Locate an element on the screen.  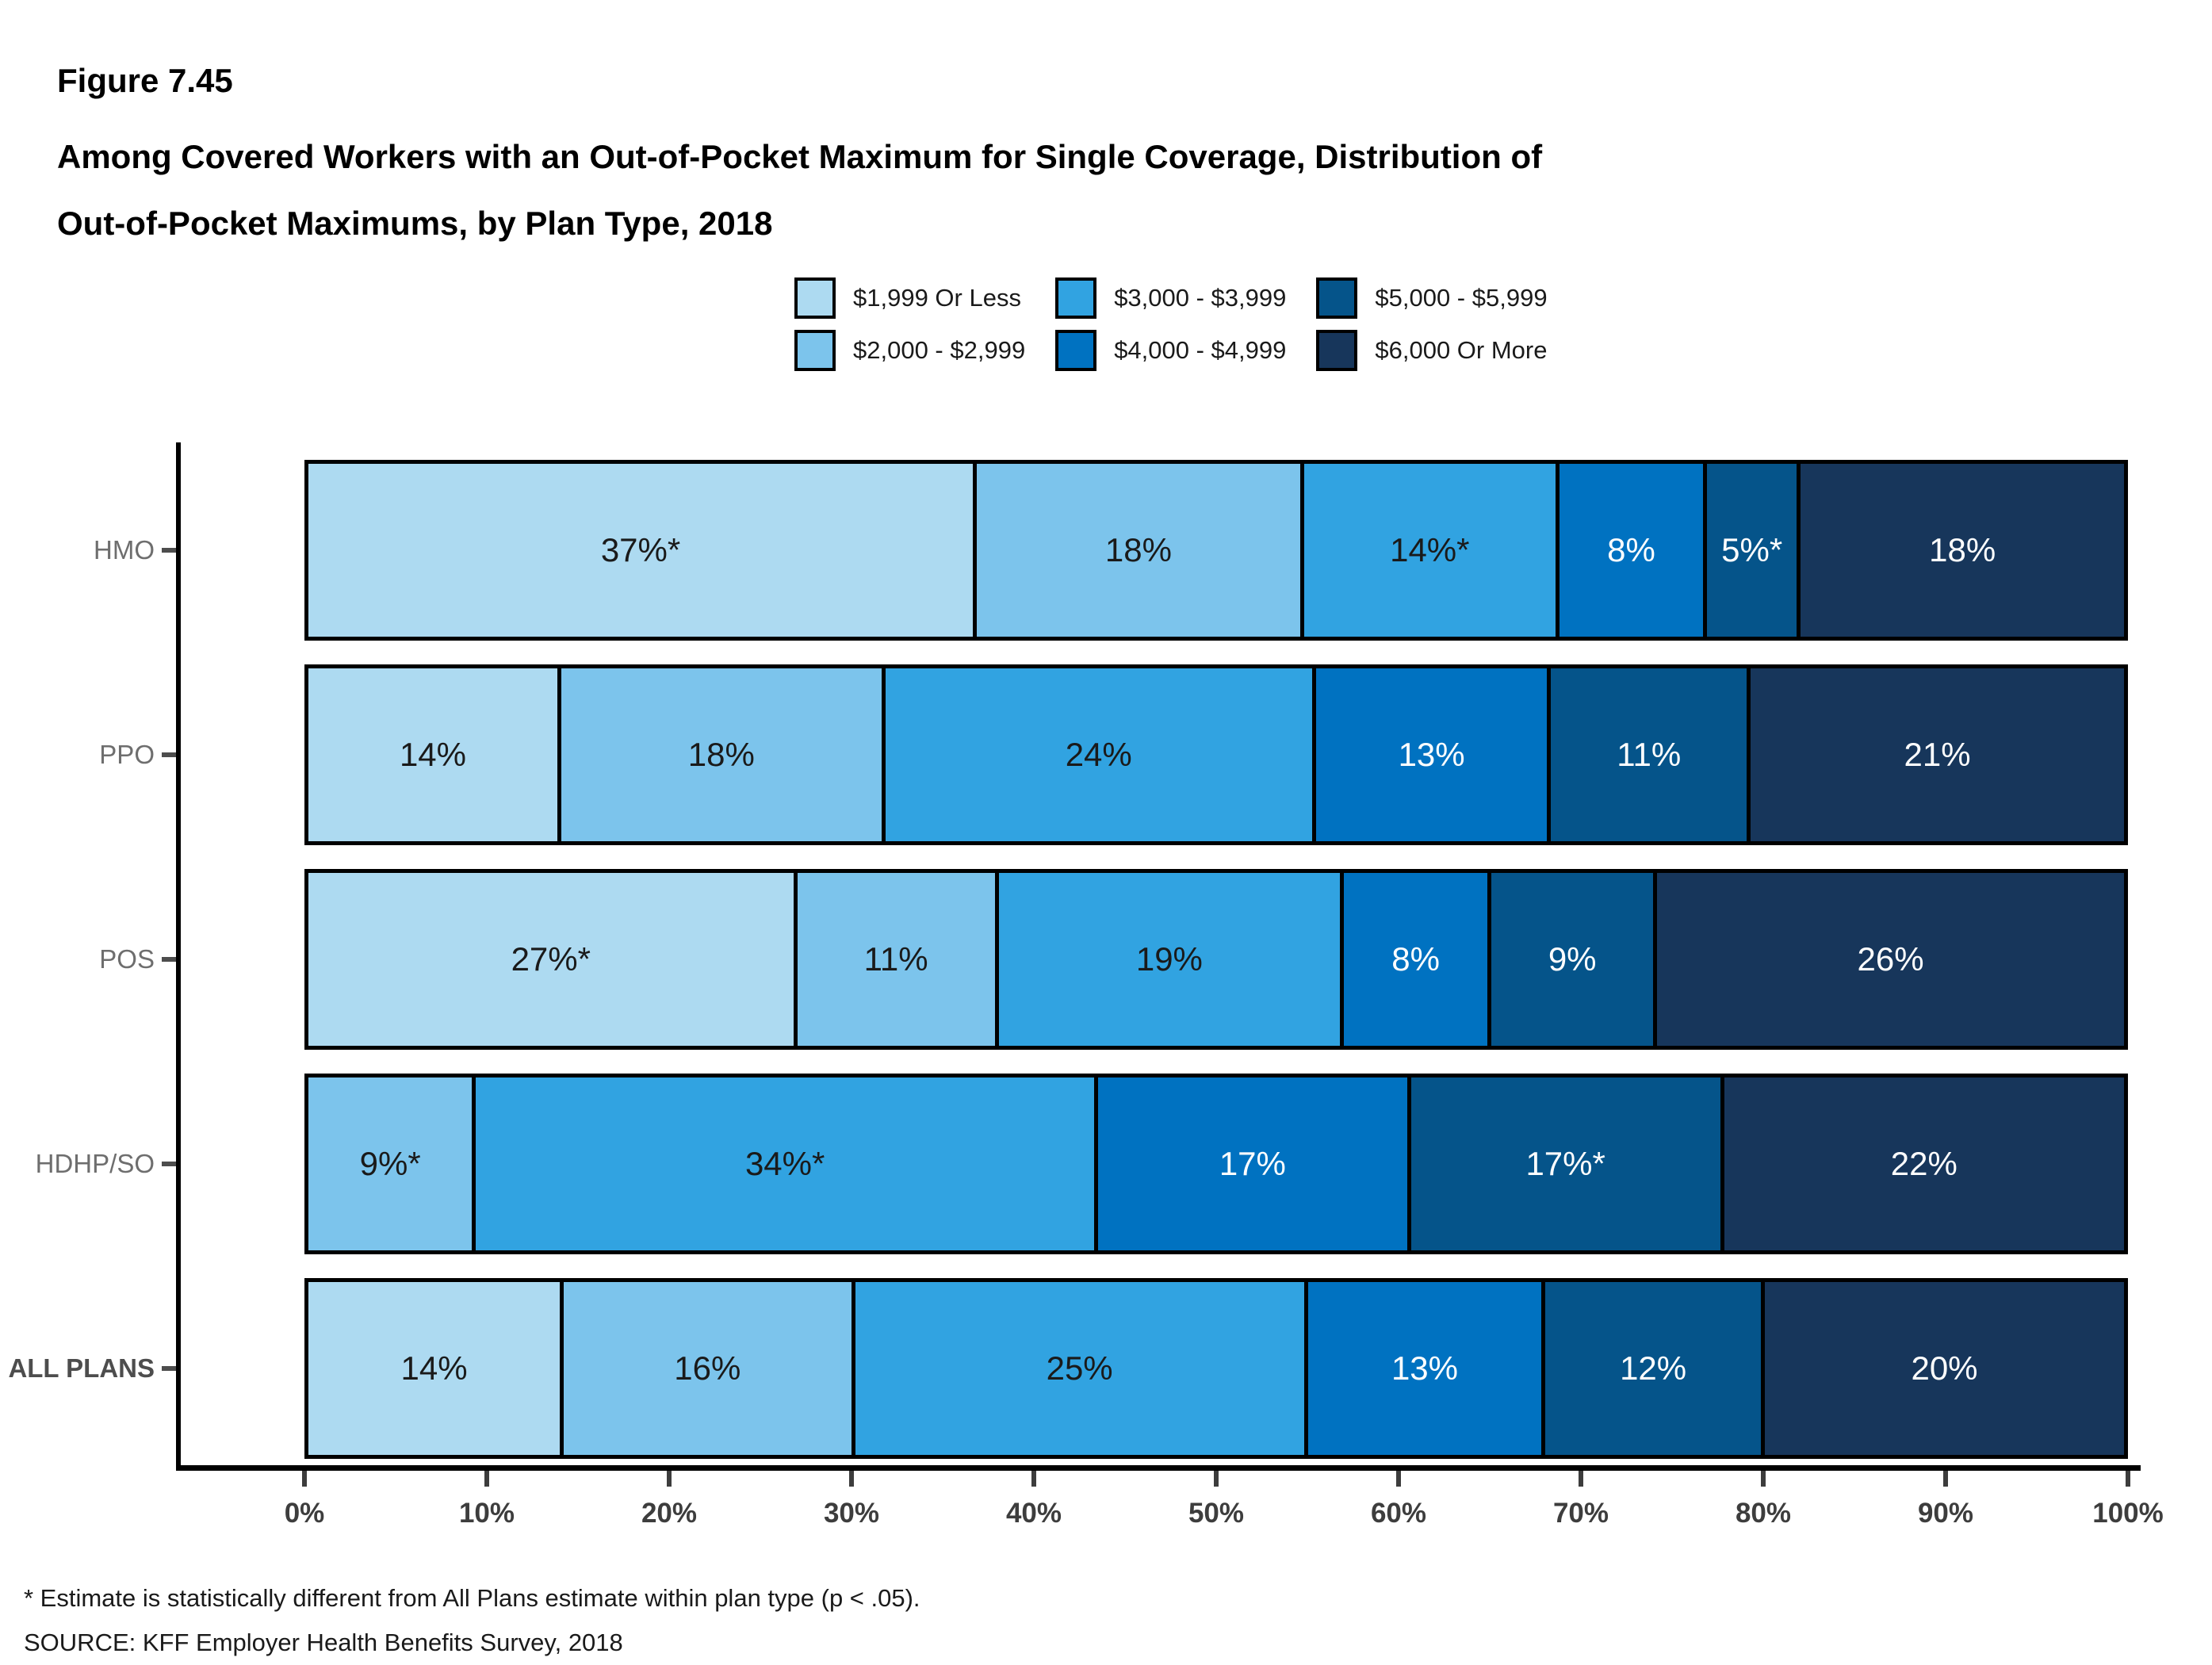
x-axis-tick-label: 70% is located at coordinates (1581, 1513).